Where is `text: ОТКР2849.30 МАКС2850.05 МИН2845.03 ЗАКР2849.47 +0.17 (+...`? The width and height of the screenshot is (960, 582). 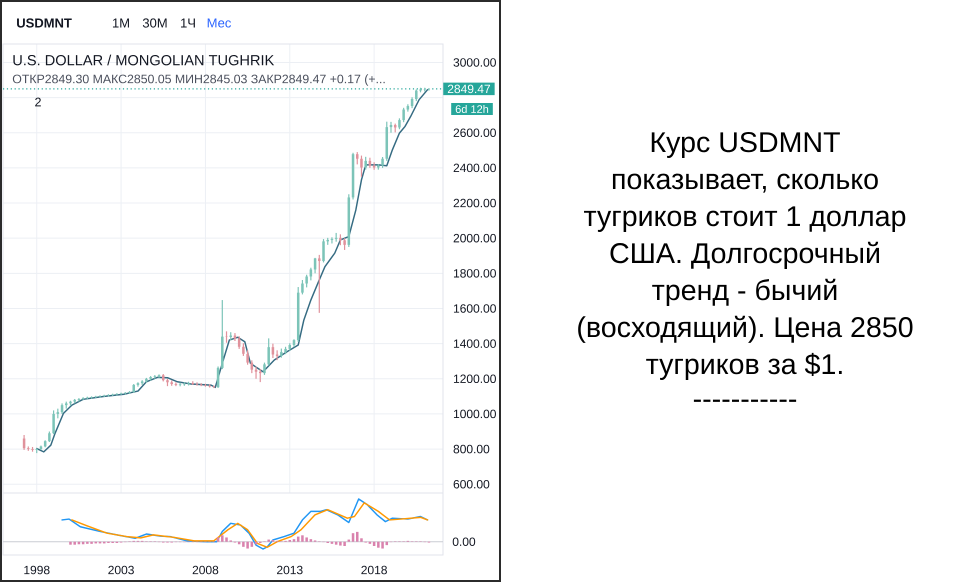
text: ОТКР2849.30 МАКС2850.05 МИН2845.03 ЗАКР2849.47 +0.17 (+... is located at coordinates (198, 80).